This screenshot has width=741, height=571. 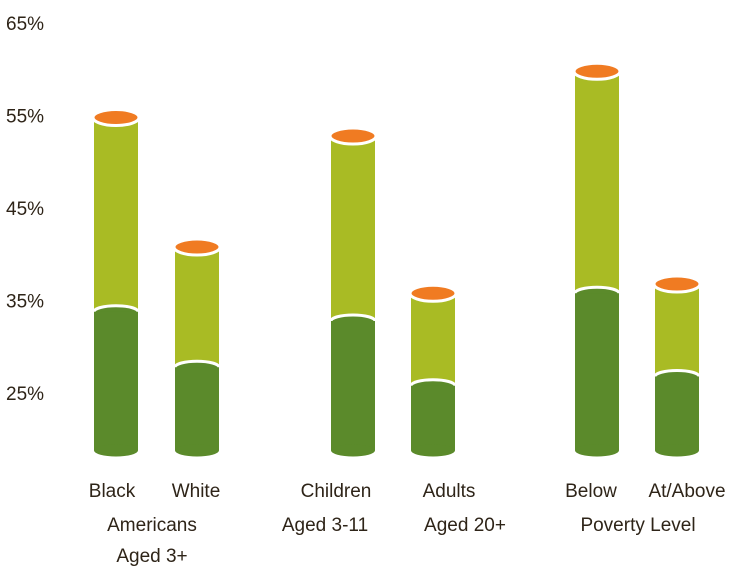 I want to click on y-tick-label: 45%, so click(x=25, y=209).